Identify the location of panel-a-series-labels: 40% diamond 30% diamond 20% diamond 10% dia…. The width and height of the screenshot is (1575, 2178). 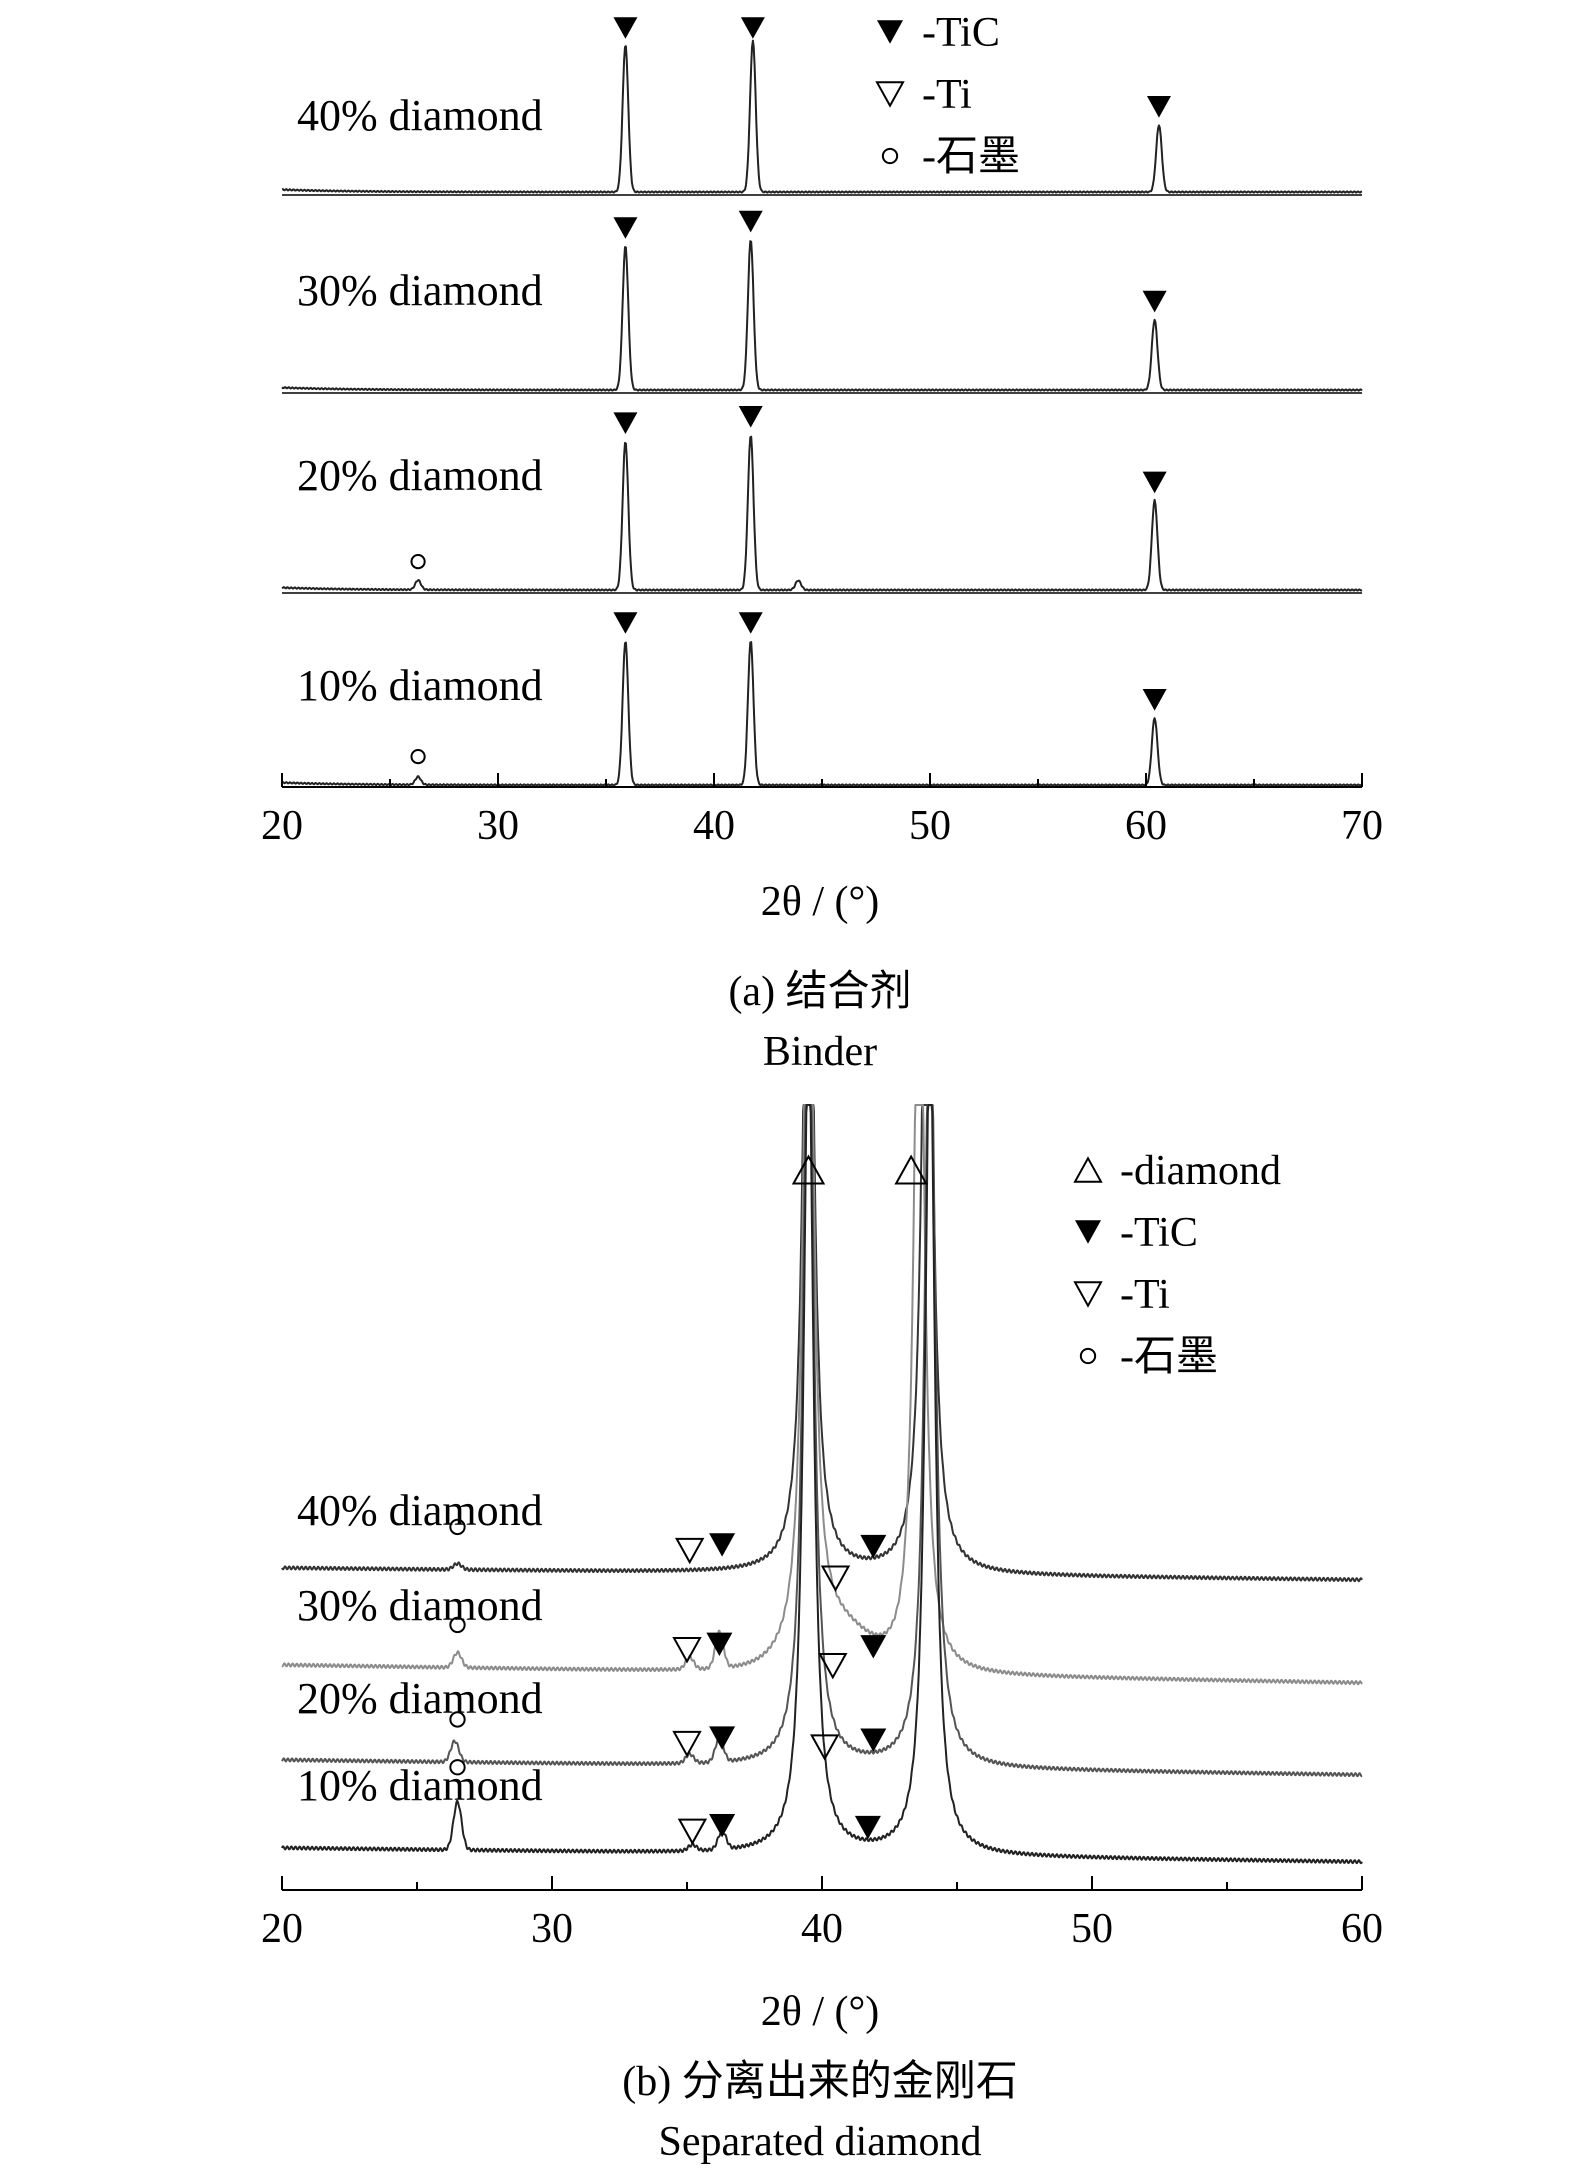
(420, 400).